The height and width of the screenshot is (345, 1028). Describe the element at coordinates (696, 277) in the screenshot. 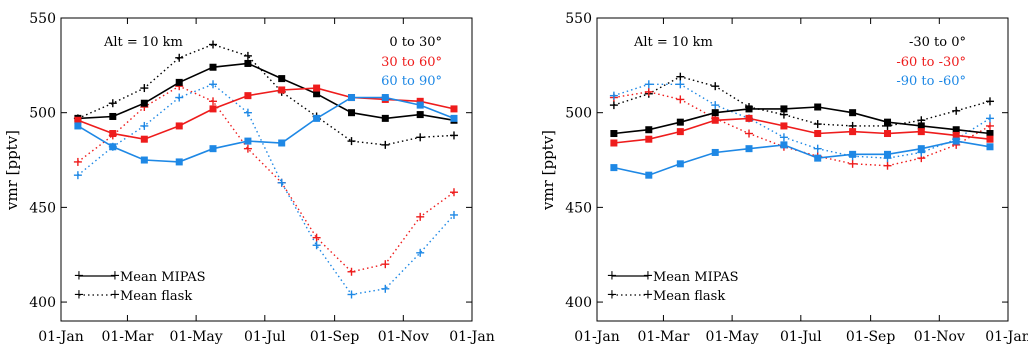

I see `legend-mipas-label-right: Mean MIPAS` at that location.